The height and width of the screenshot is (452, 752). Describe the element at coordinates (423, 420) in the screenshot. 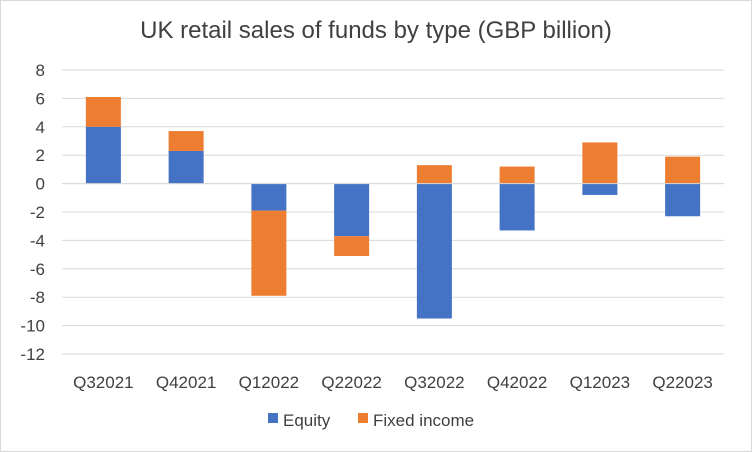

I see `legend-label: Fixed income` at that location.